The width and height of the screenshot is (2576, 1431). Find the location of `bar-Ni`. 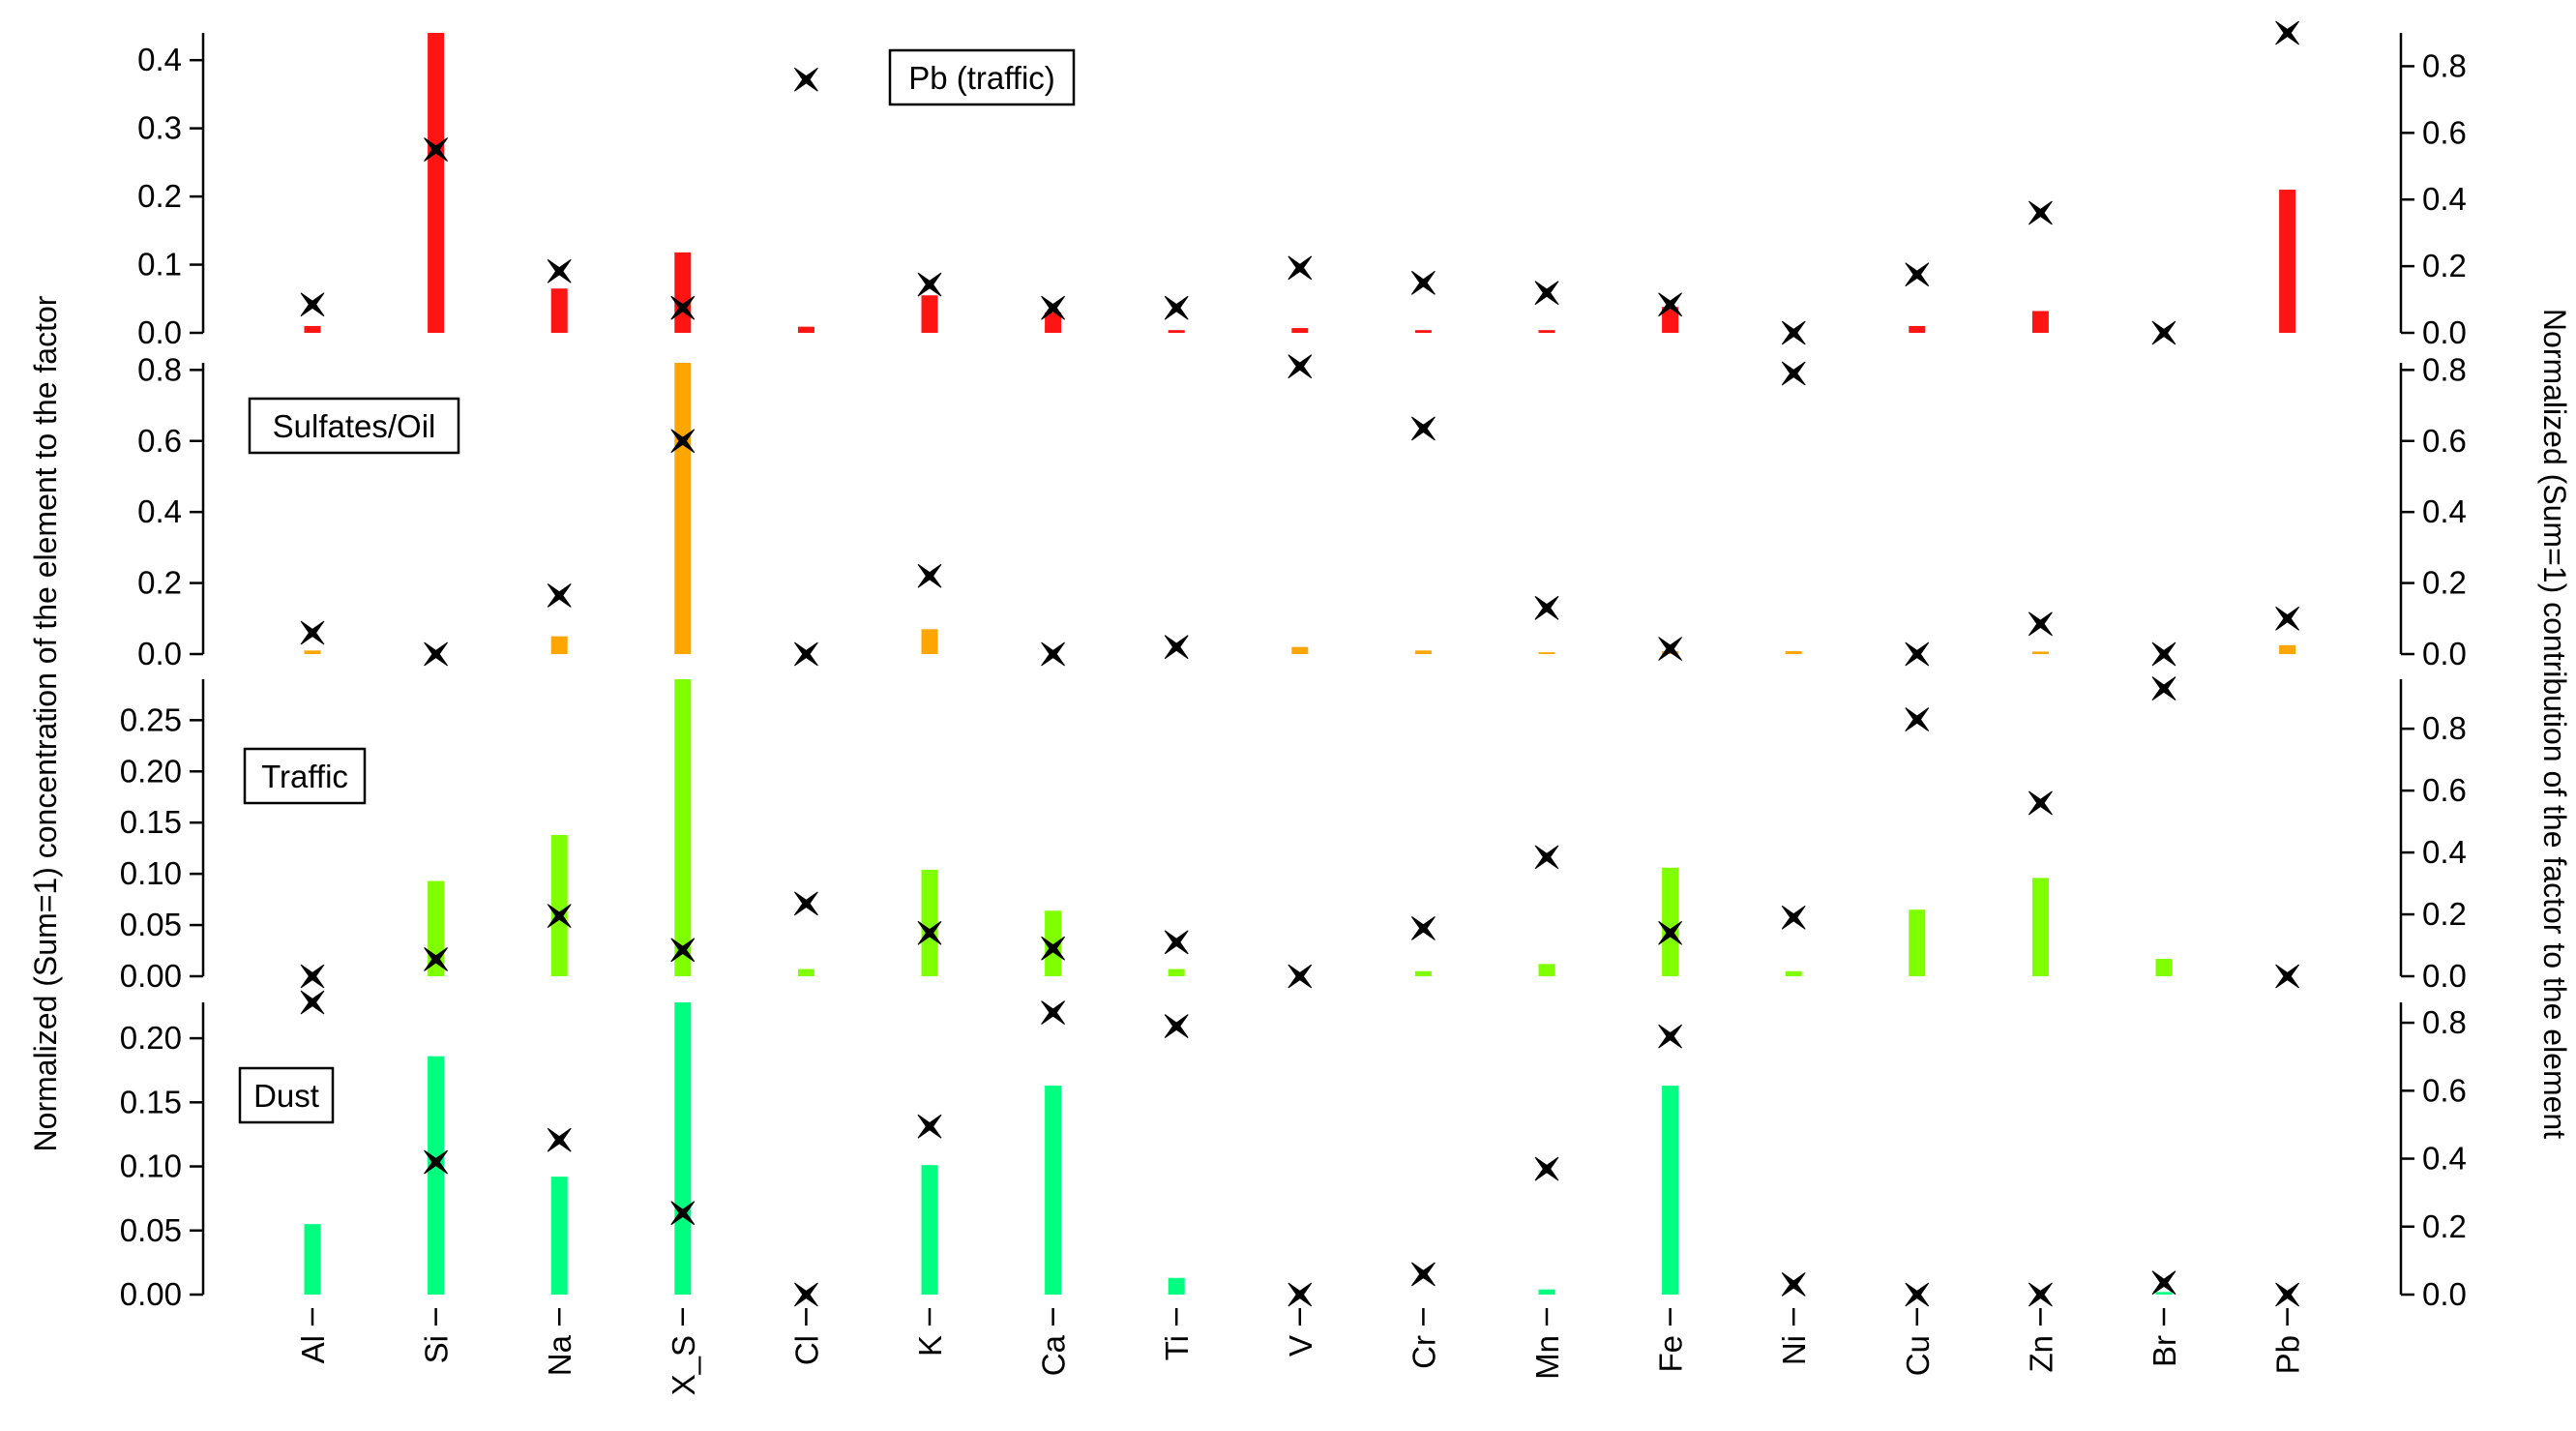

bar-Ni is located at coordinates (1793, 973).